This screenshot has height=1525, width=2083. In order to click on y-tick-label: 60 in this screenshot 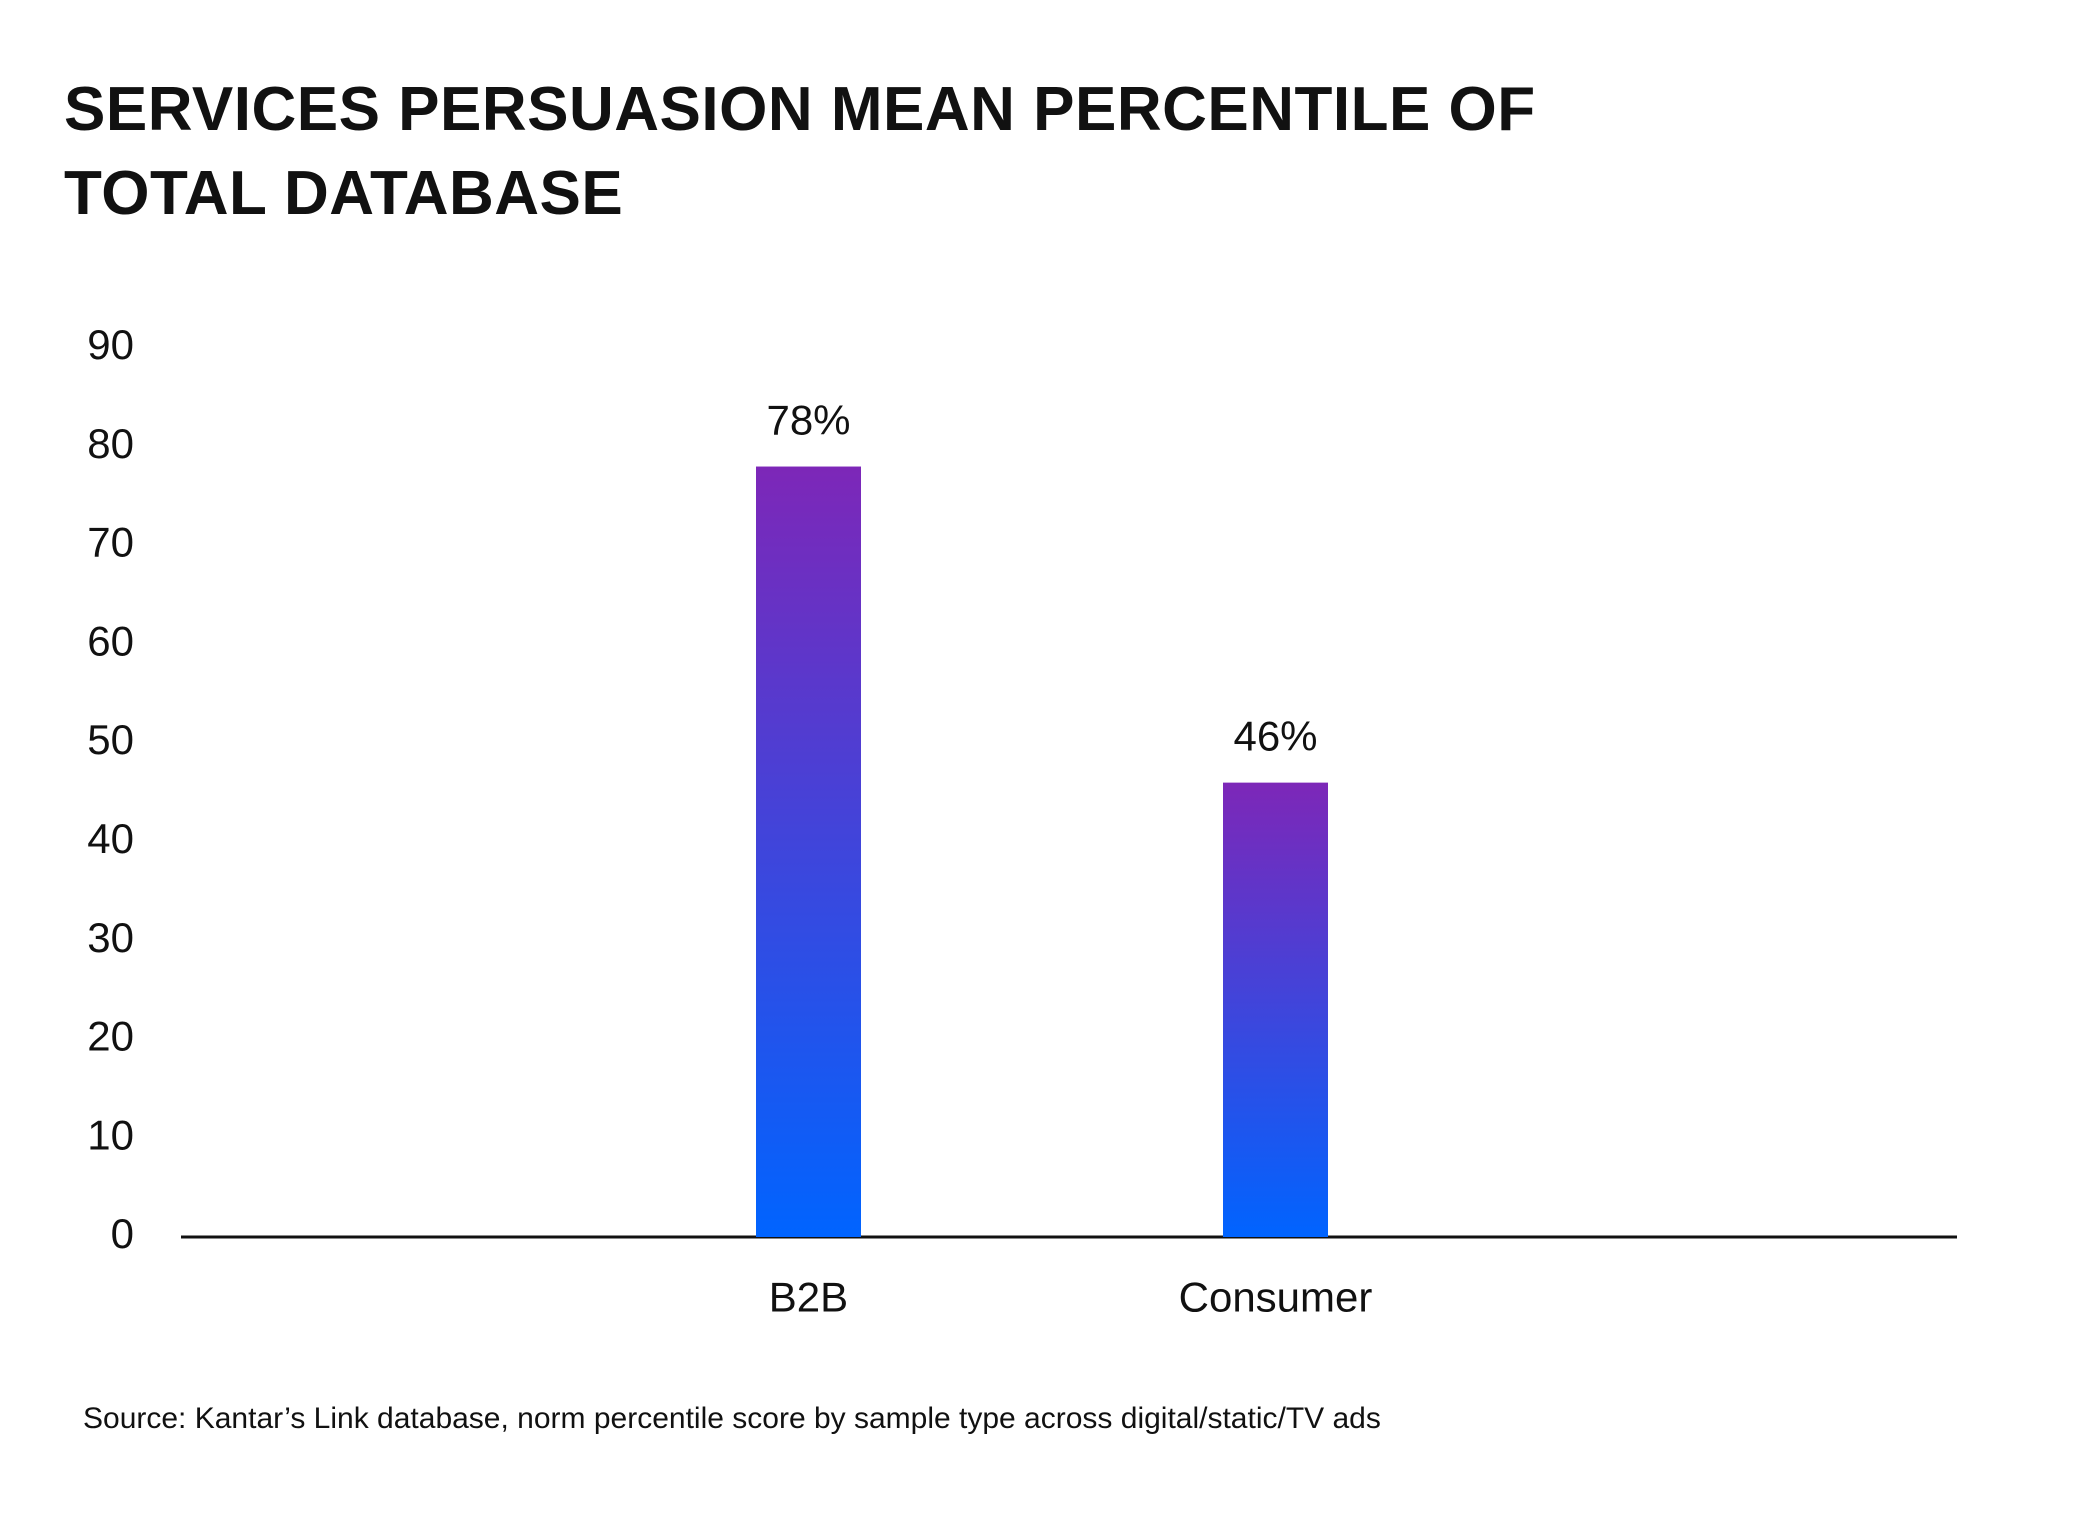, I will do `click(110, 640)`.